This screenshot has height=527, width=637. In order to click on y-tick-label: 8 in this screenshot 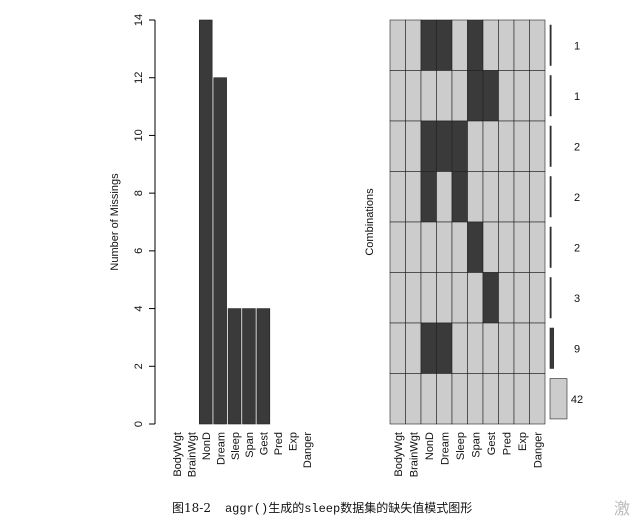, I will do `click(139, 193)`.